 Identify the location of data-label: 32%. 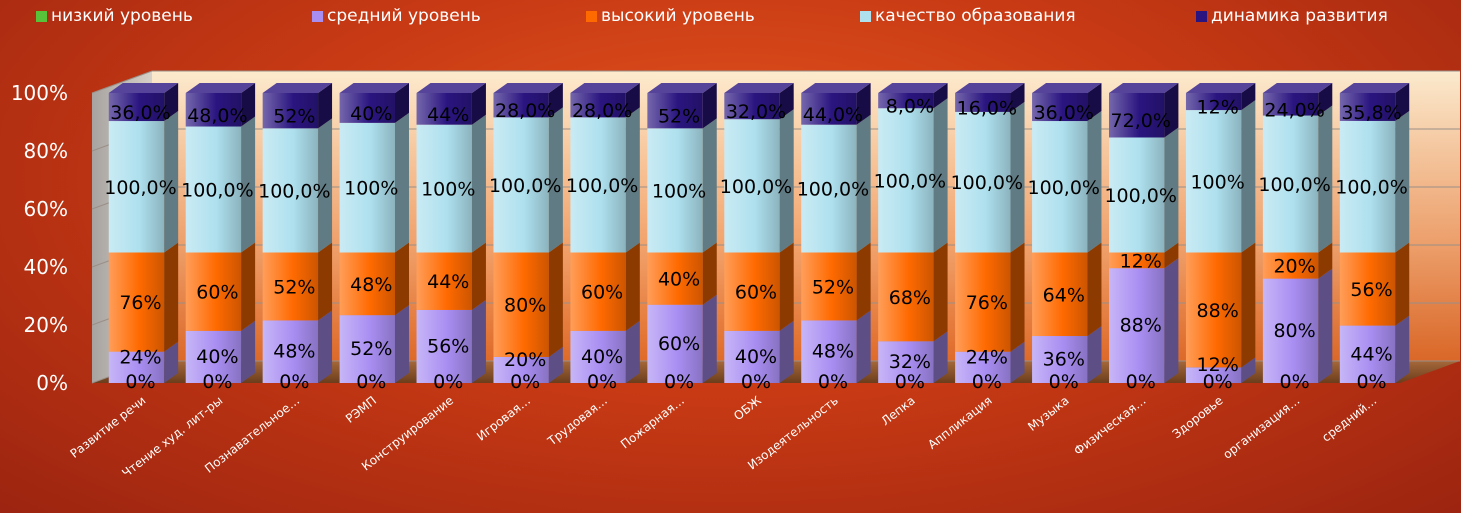
(910, 362).